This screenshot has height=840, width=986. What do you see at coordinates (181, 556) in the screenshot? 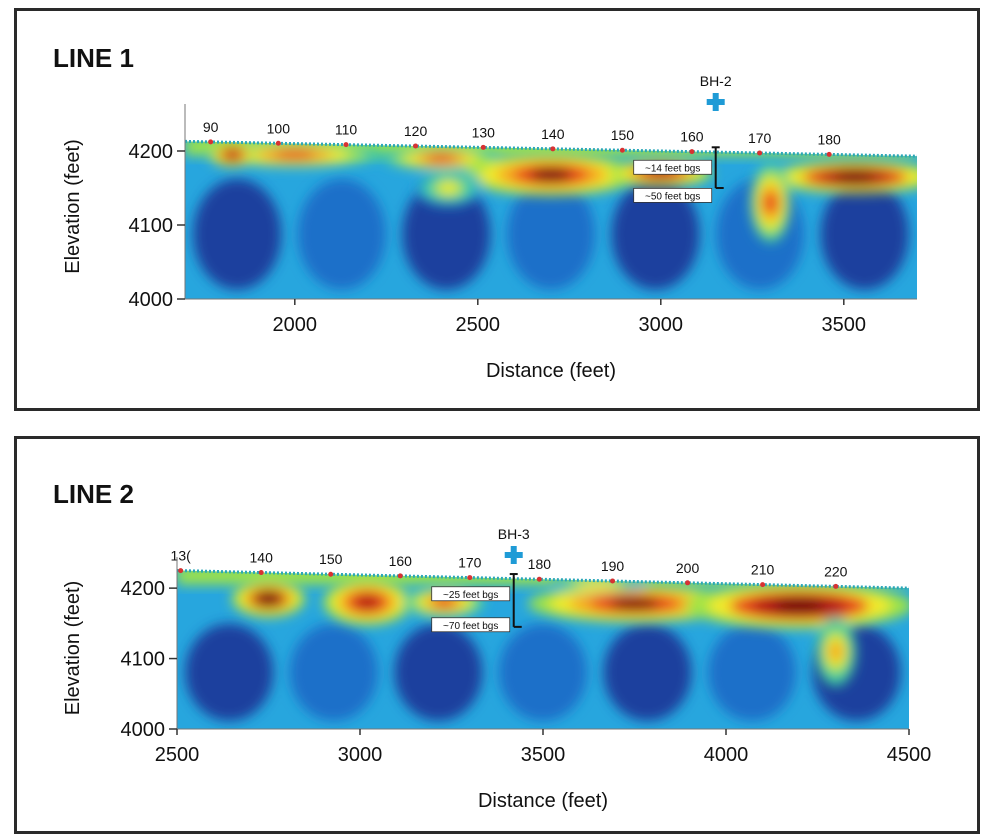
I see `station-label: 13(` at bounding box center [181, 556].